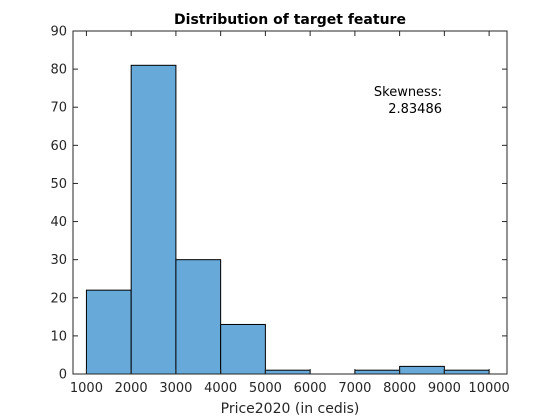 The height and width of the screenshot is (420, 560). What do you see at coordinates (86, 388) in the screenshot?
I see `x-tick-label: 1000` at bounding box center [86, 388].